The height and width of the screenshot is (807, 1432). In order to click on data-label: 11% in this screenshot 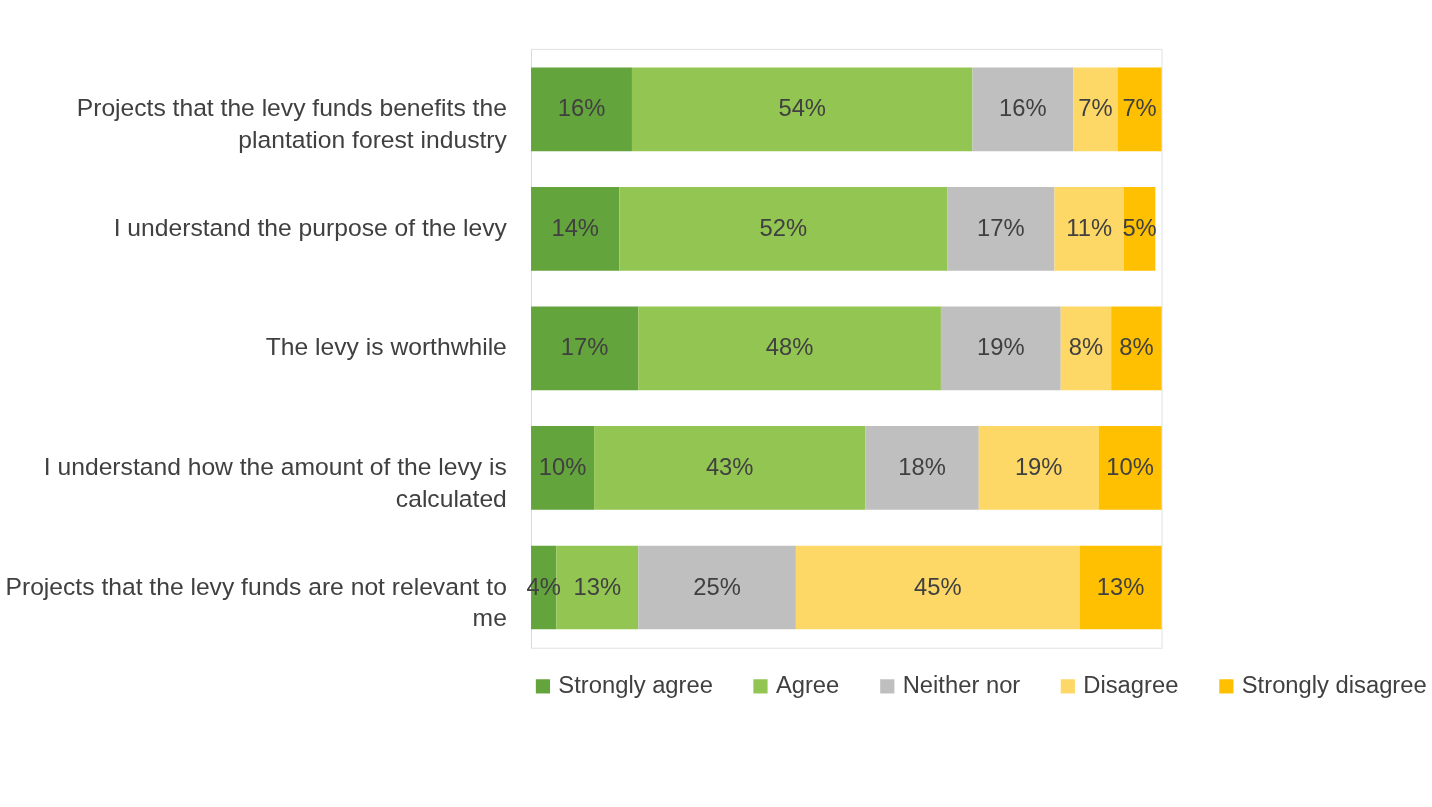, I will do `click(1089, 227)`.